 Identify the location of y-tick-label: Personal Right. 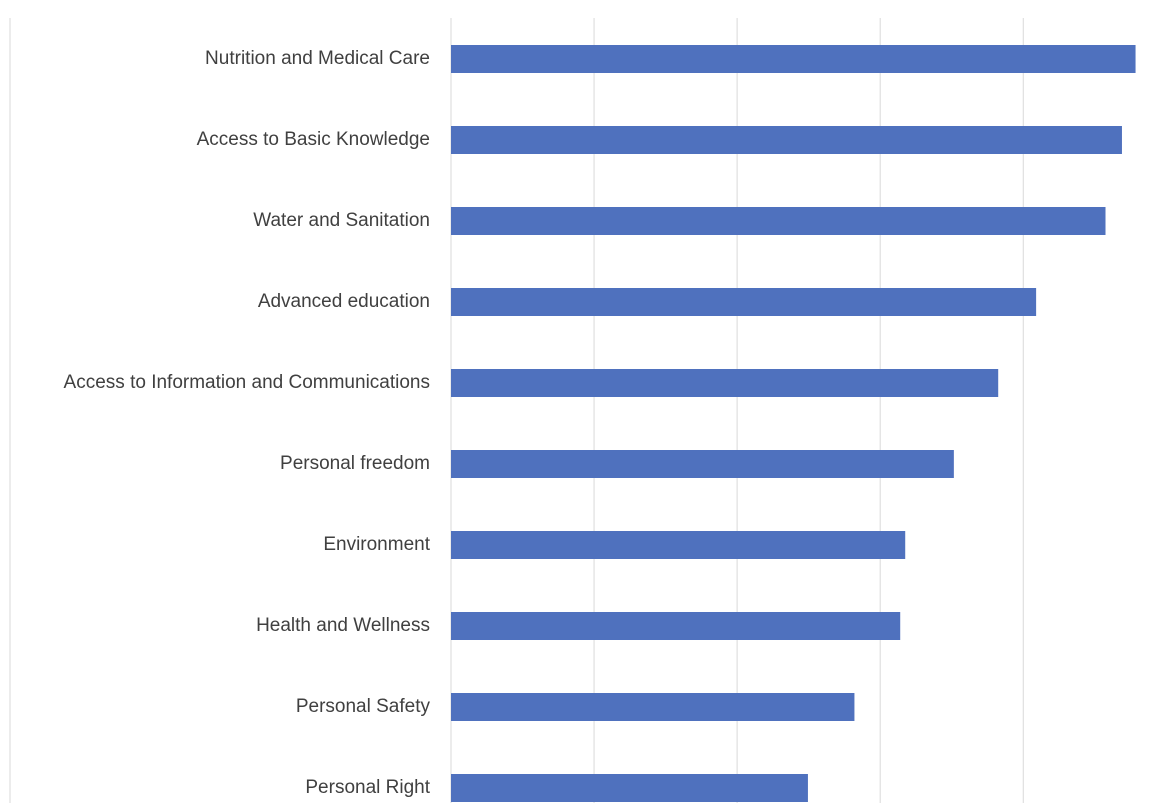
(367, 787).